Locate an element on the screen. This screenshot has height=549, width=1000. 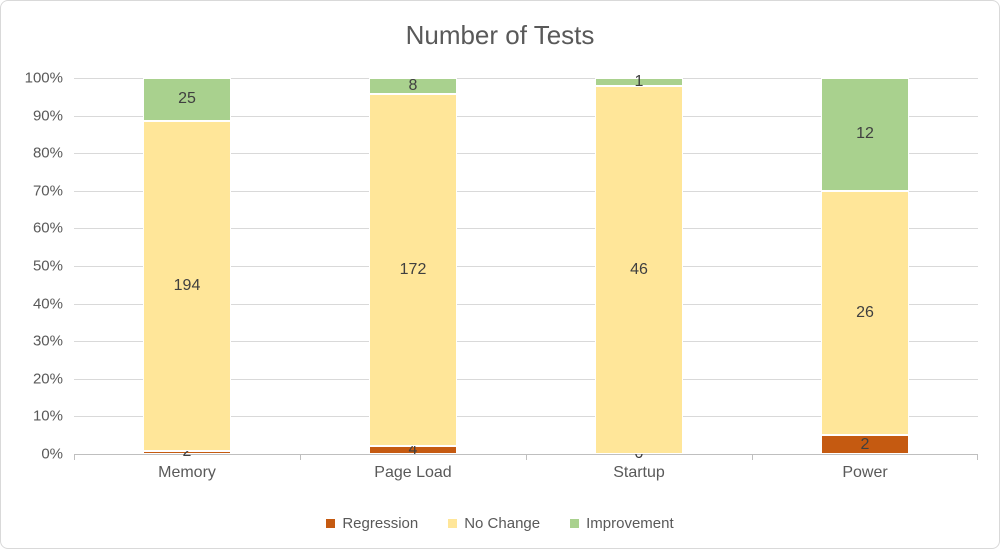
stacked-bar: 2 26 12 is located at coordinates (865, 266).